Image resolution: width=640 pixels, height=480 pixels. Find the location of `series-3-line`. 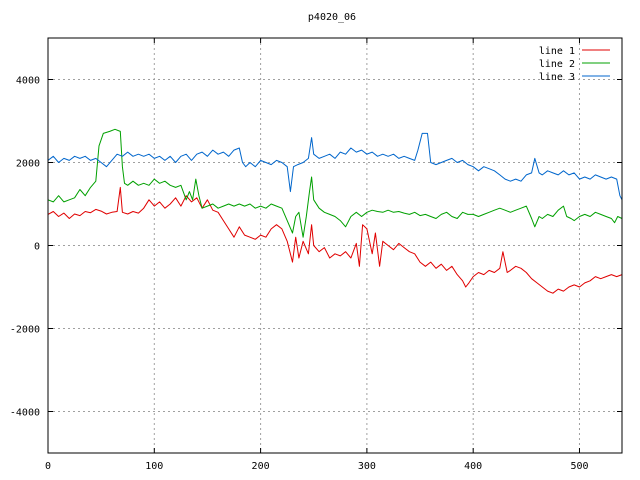

series-3-line is located at coordinates (335, 166).